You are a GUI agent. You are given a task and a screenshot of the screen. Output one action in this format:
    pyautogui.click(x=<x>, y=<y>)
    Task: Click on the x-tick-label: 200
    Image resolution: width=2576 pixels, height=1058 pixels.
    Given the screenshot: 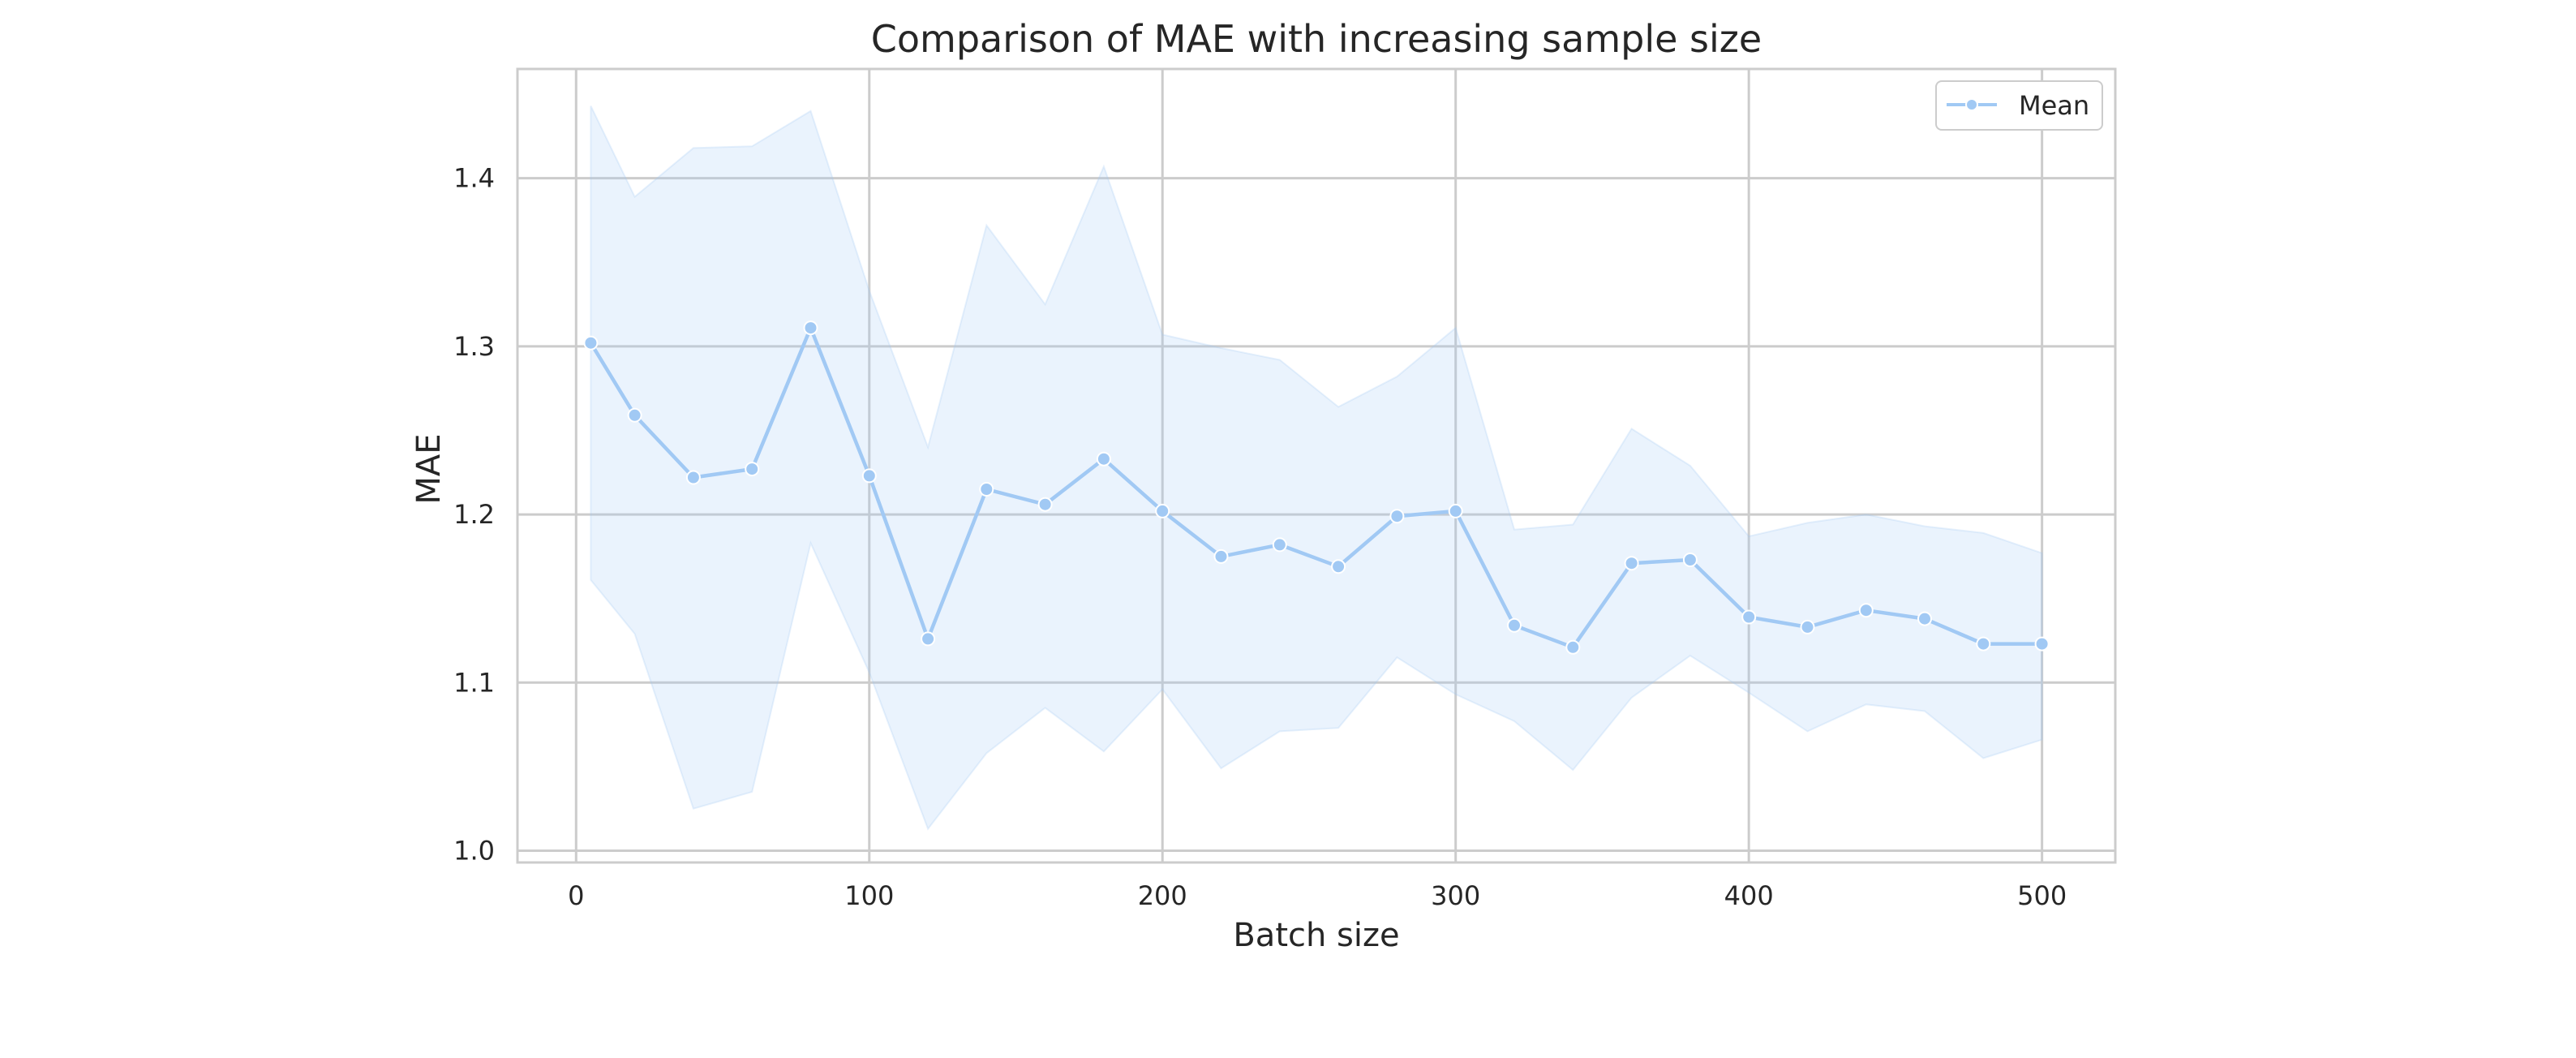 What is the action you would take?
    pyautogui.click(x=1162, y=895)
    